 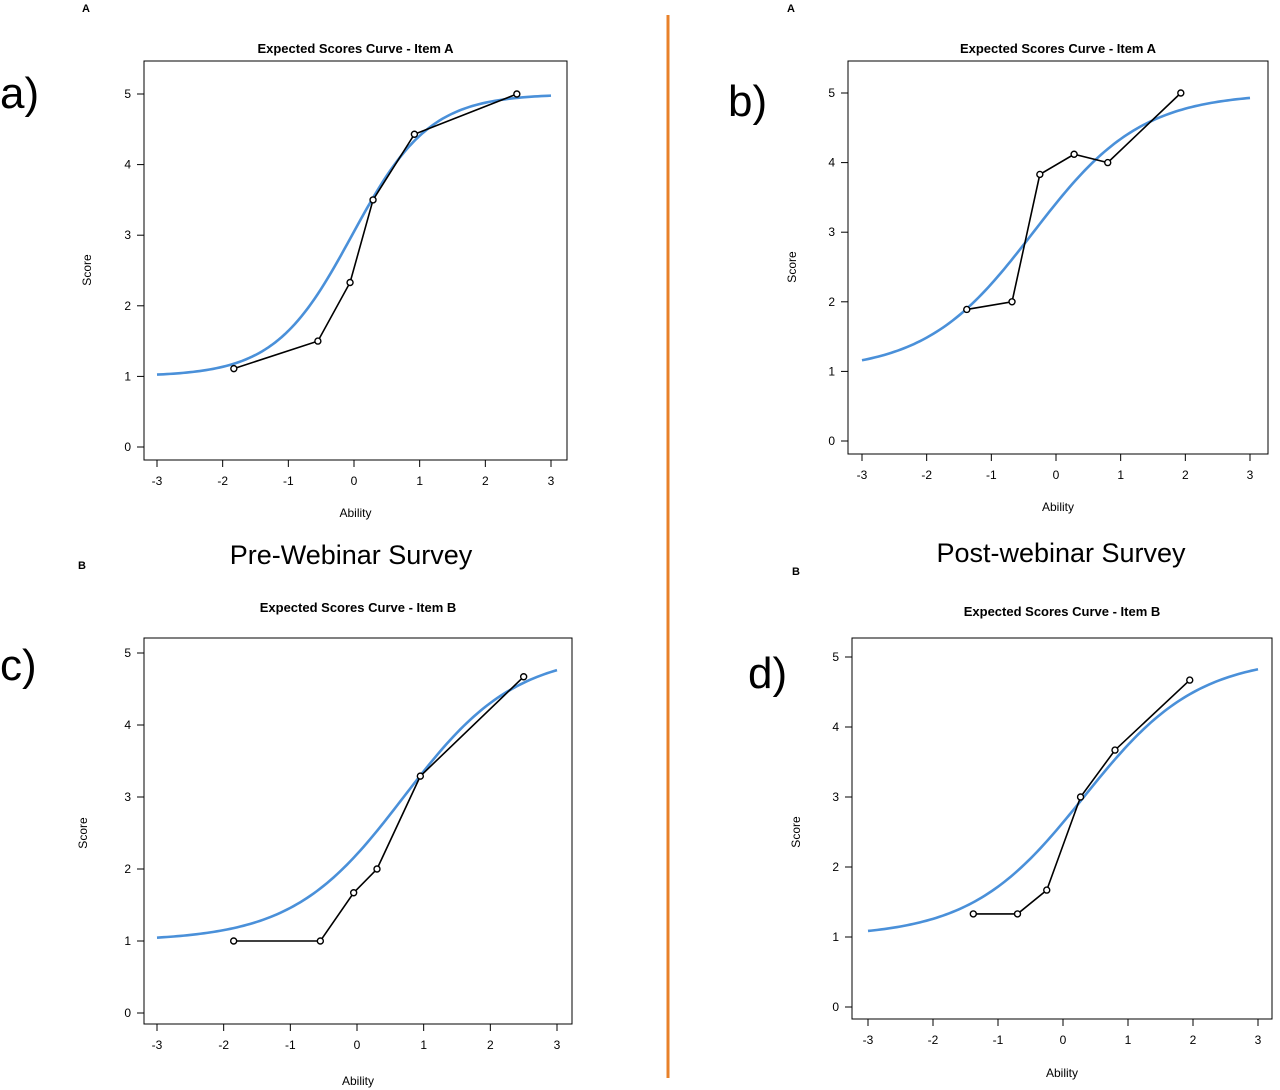 What do you see at coordinates (767, 673) in the screenshot?
I see `panel-letter: d)` at bounding box center [767, 673].